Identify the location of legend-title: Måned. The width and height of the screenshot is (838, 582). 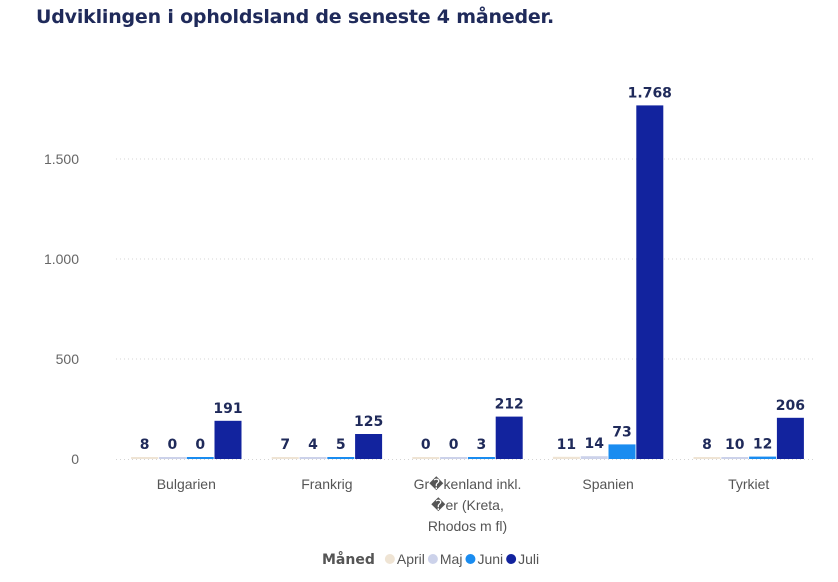
(348, 559).